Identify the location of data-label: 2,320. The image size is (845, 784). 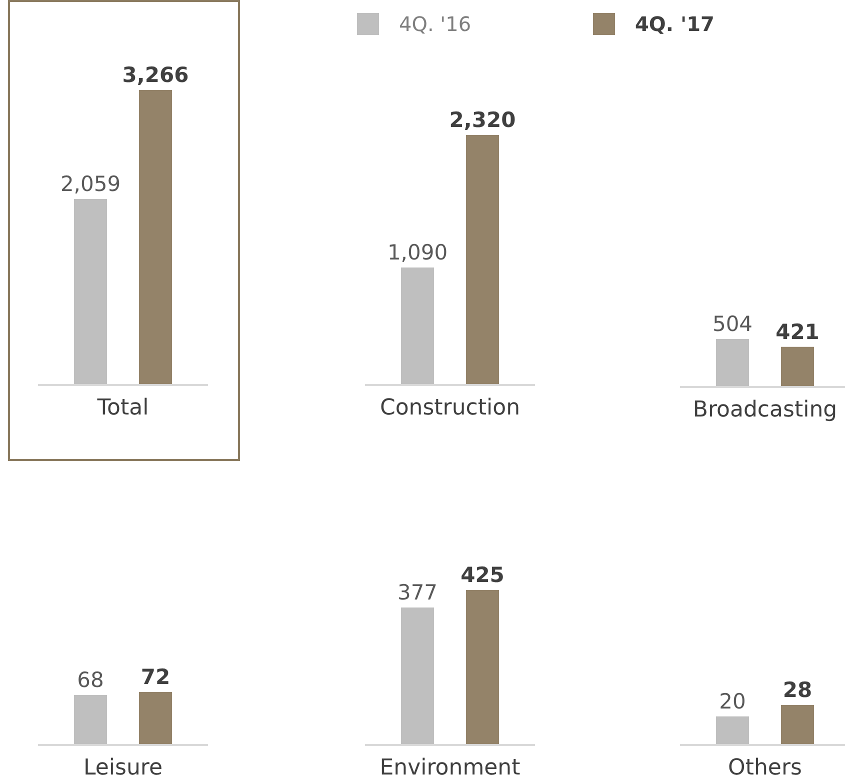
(482, 120).